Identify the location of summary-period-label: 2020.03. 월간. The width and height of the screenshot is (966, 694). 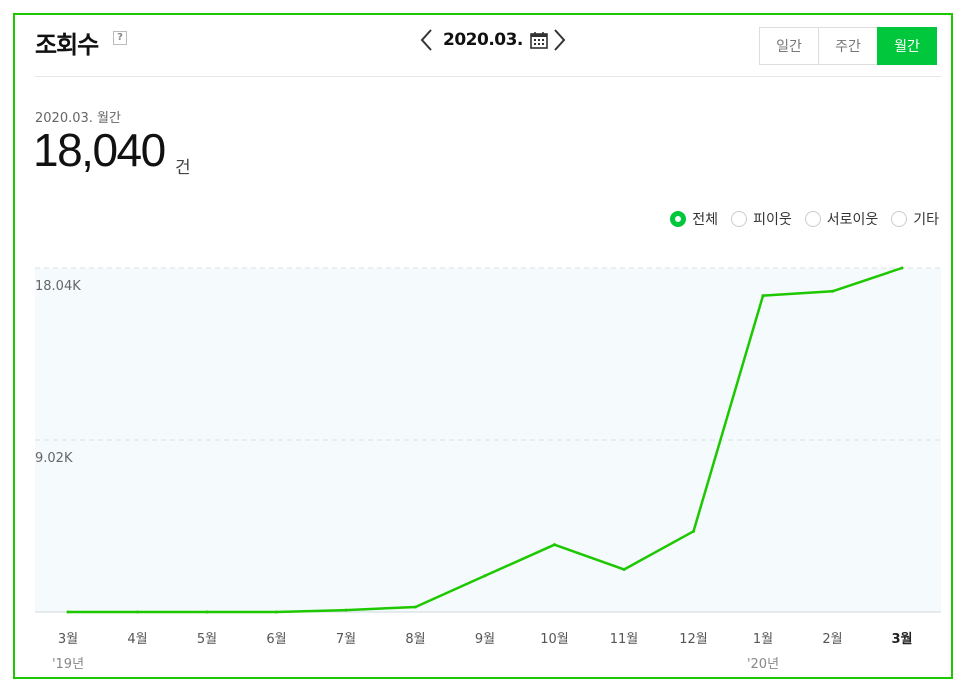
(78, 118).